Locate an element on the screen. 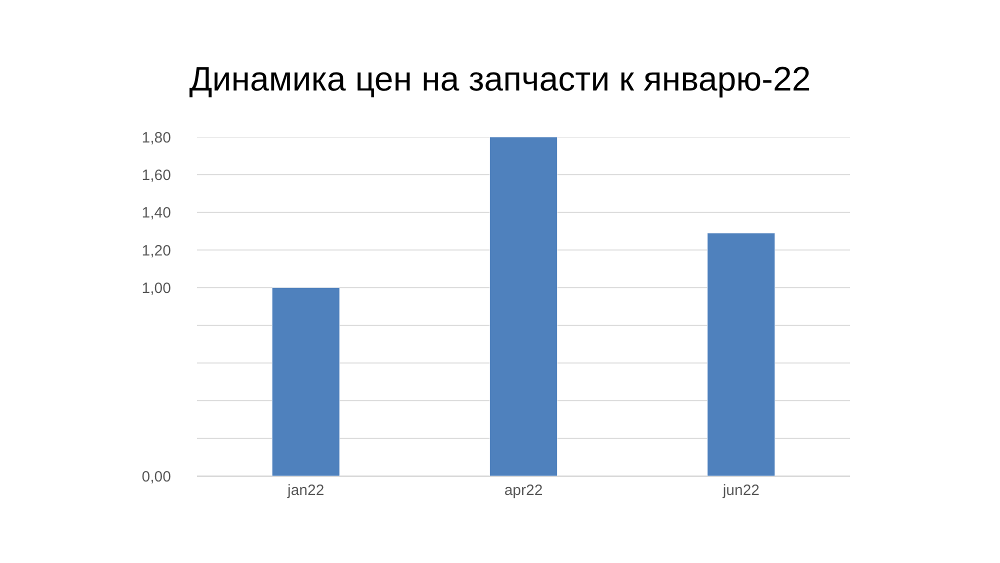 Image resolution: width=1000 pixels, height=563 pixels. y-tick-label: 1,20 is located at coordinates (156, 251).